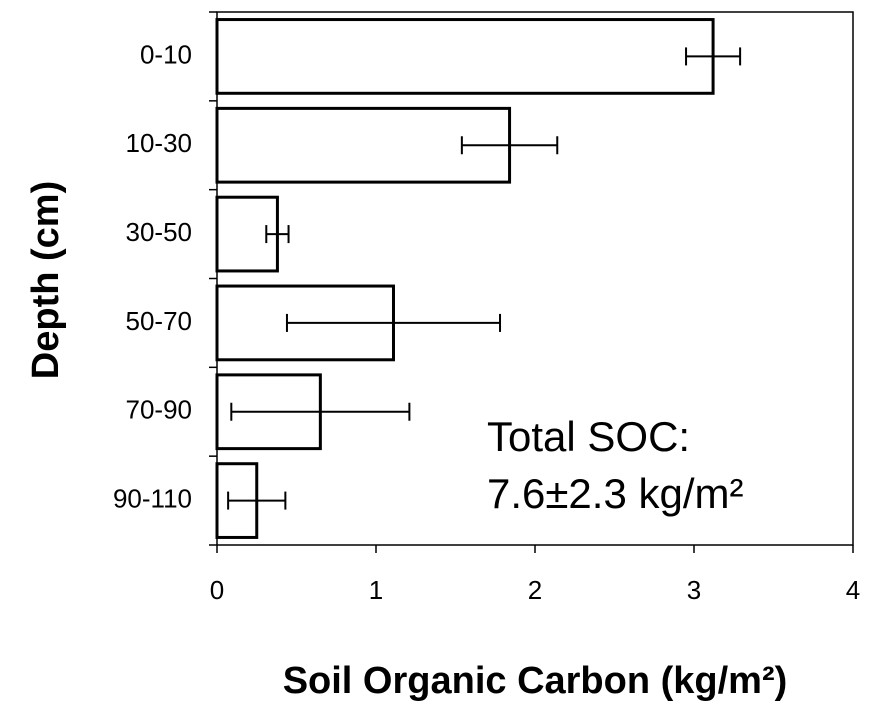 This screenshot has width=871, height=708. Describe the element at coordinates (694, 590) in the screenshot. I see `x-tick-label: 3` at that location.